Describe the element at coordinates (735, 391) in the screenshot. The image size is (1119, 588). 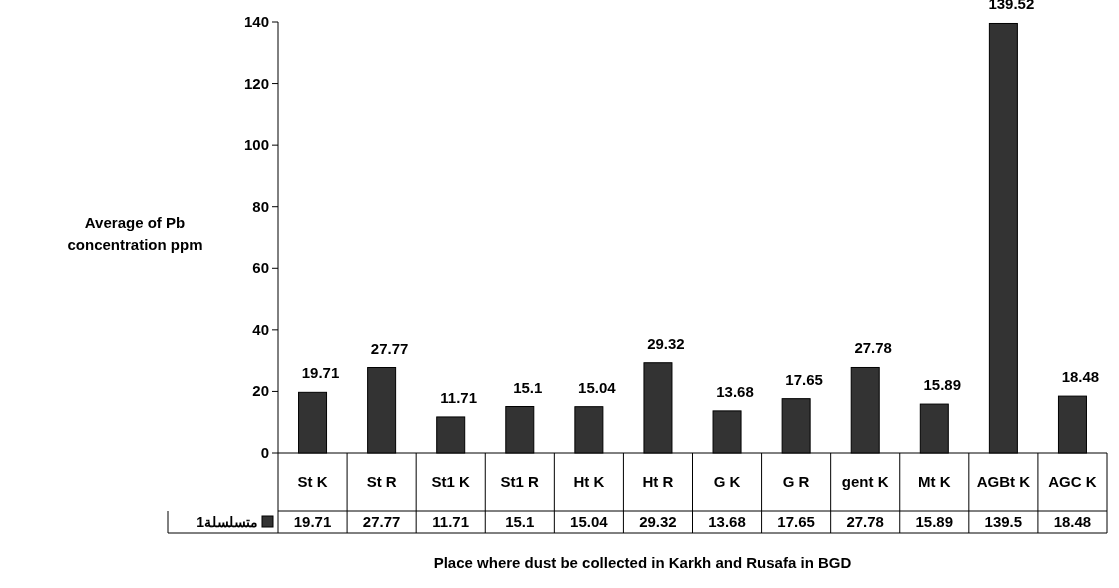
I see `data-label: 13.68` at that location.